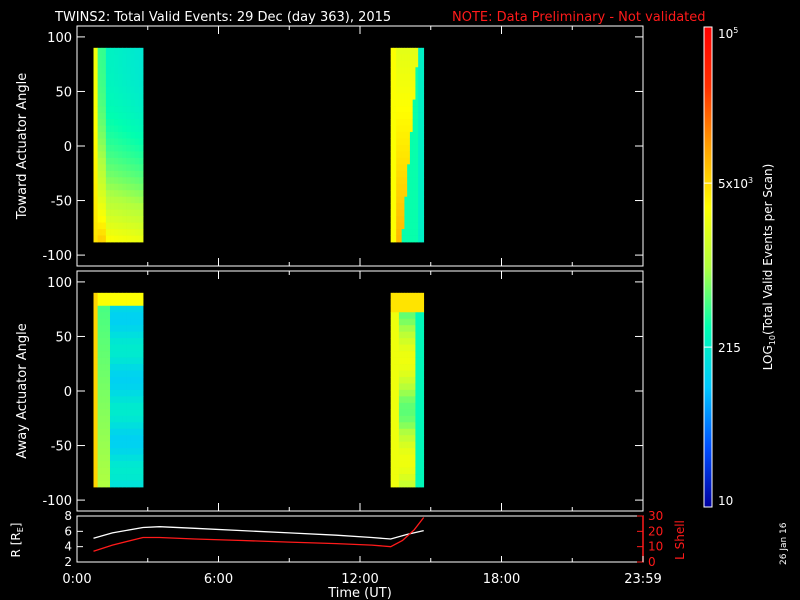  What do you see at coordinates (59, 38) in the screenshot?
I see `ytick-label: 100` at bounding box center [59, 38].